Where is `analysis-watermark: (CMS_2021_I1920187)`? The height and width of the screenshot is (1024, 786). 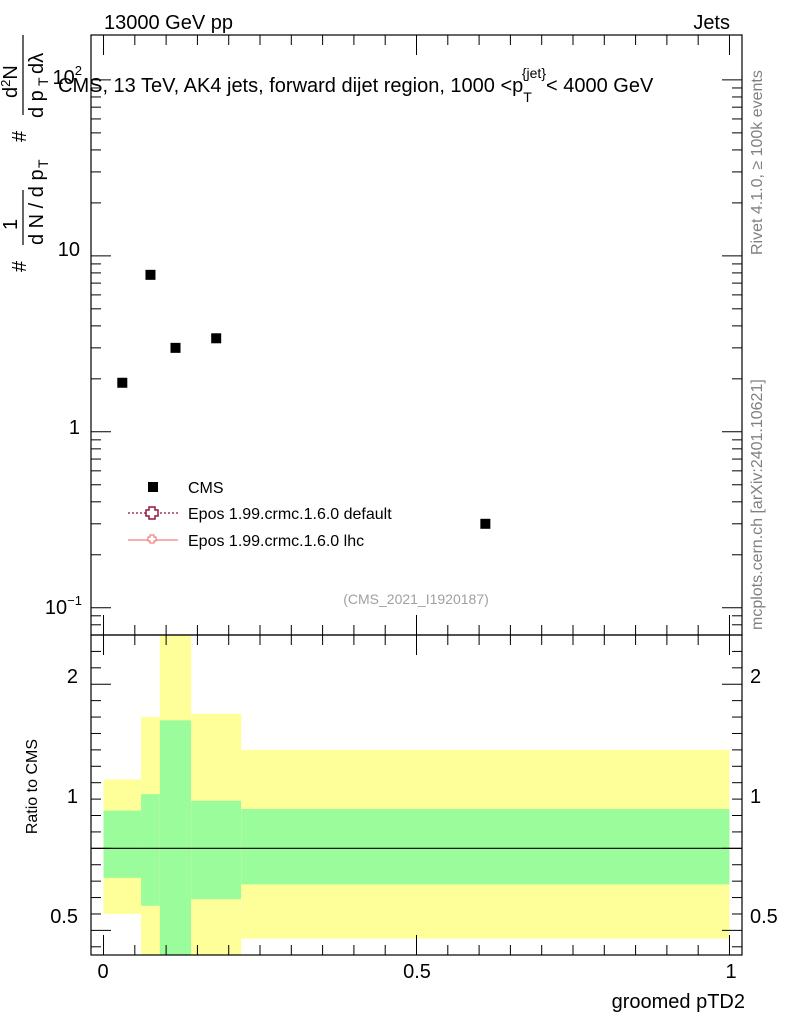
analysis-watermark: (CMS_2021_I1920187) is located at coordinates (416, 599).